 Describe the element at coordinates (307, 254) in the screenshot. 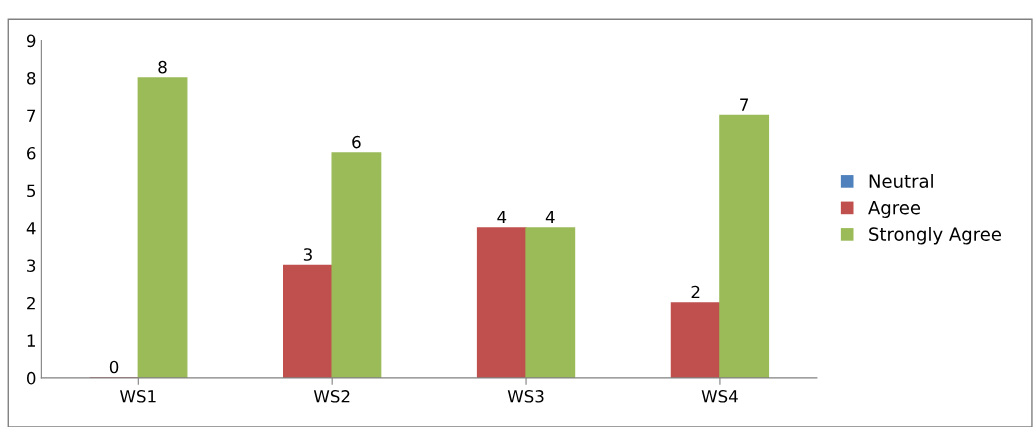

I see `data-label: 3` at that location.